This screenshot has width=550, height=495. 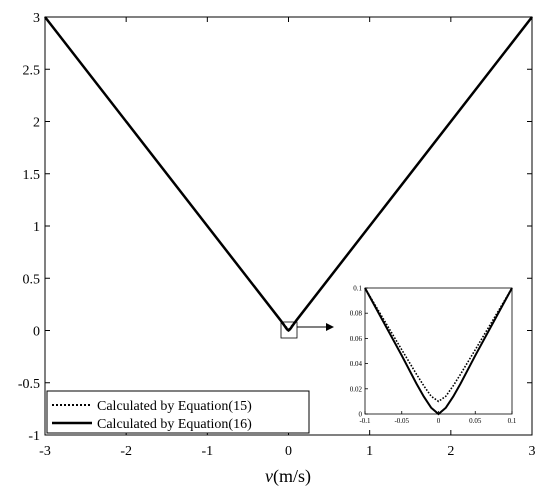 What do you see at coordinates (356, 364) in the screenshot?
I see `inset-y-tick-label: 0.04` at bounding box center [356, 364].